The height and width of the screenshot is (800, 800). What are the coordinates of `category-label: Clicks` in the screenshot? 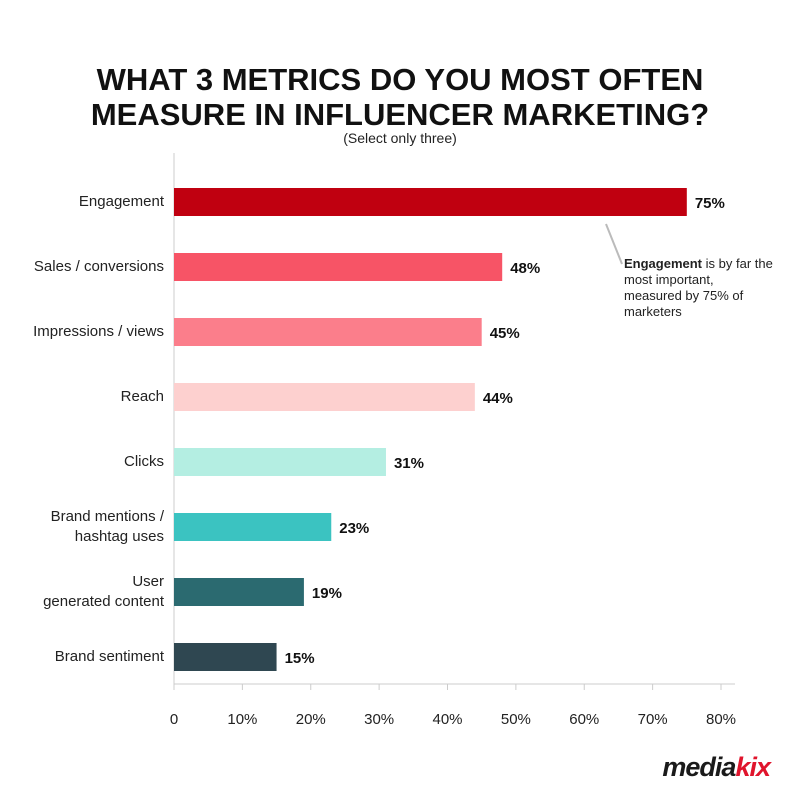 It's located at (144, 461).